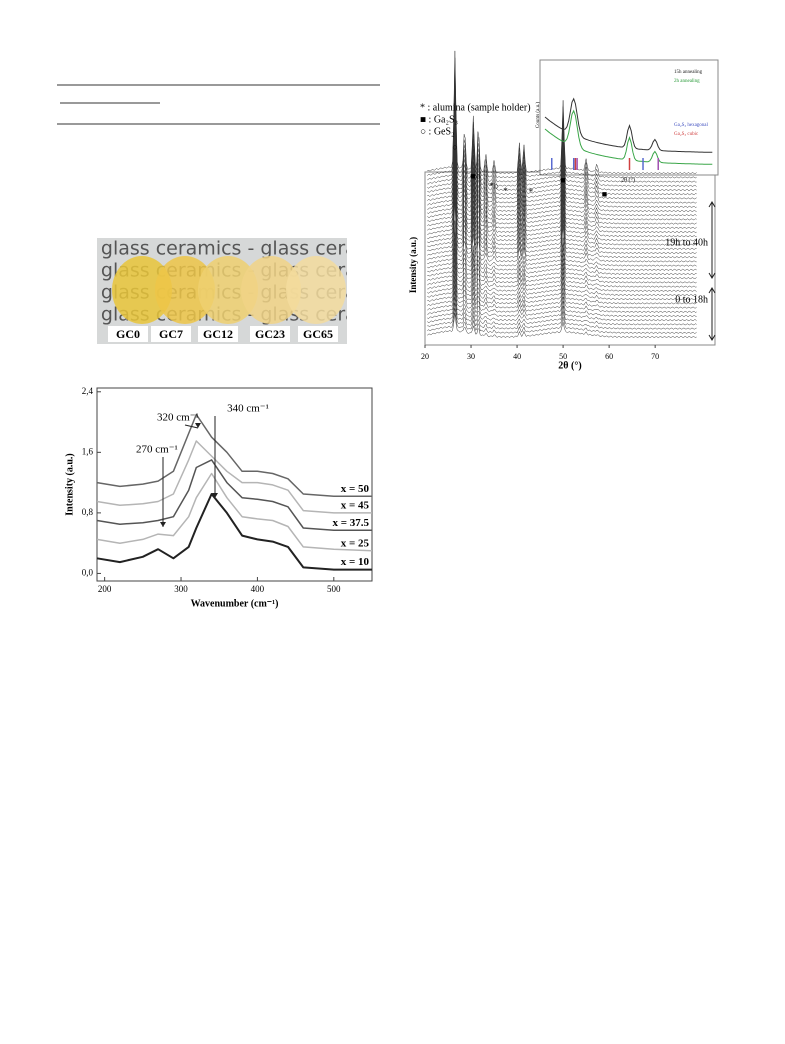 The width and height of the screenshot is (785, 1044). What do you see at coordinates (355, 543) in the screenshot?
I see `series-label: x = 25` at bounding box center [355, 543].